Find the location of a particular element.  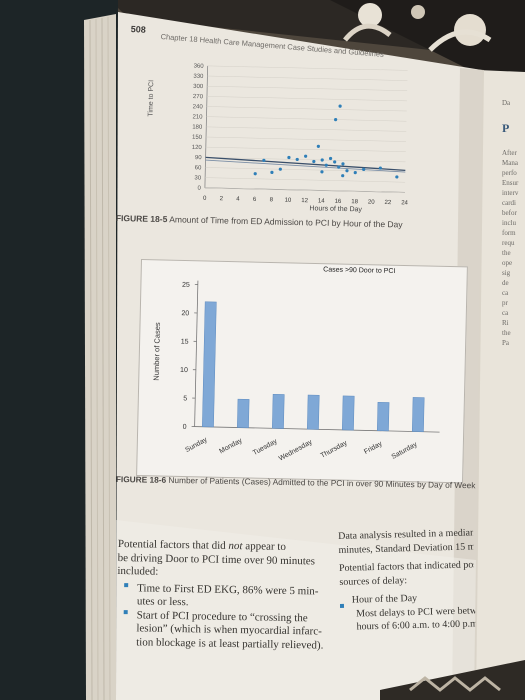

adjacent-page-fragment: cardi is located at coordinates (509, 203).